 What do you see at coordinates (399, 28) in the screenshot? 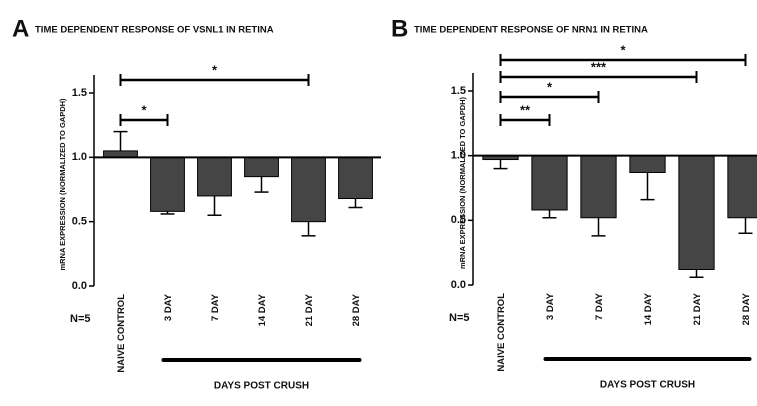
I see `panel-letter: B` at bounding box center [399, 28].